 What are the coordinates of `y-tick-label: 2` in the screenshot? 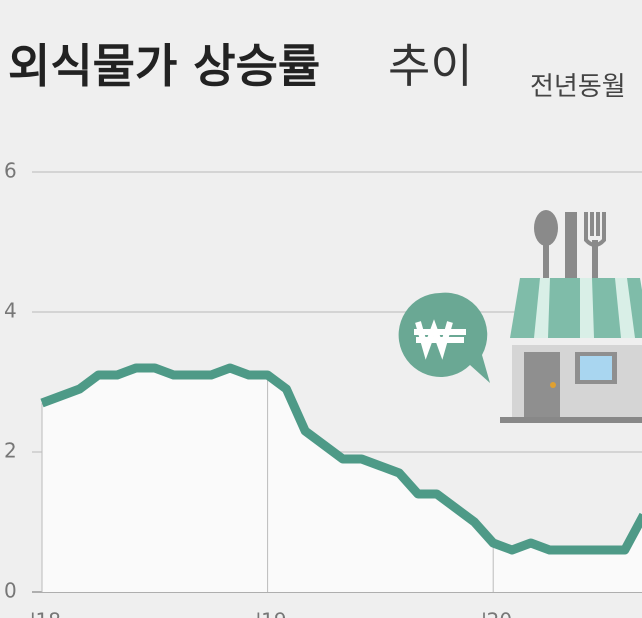 It's located at (10, 451).